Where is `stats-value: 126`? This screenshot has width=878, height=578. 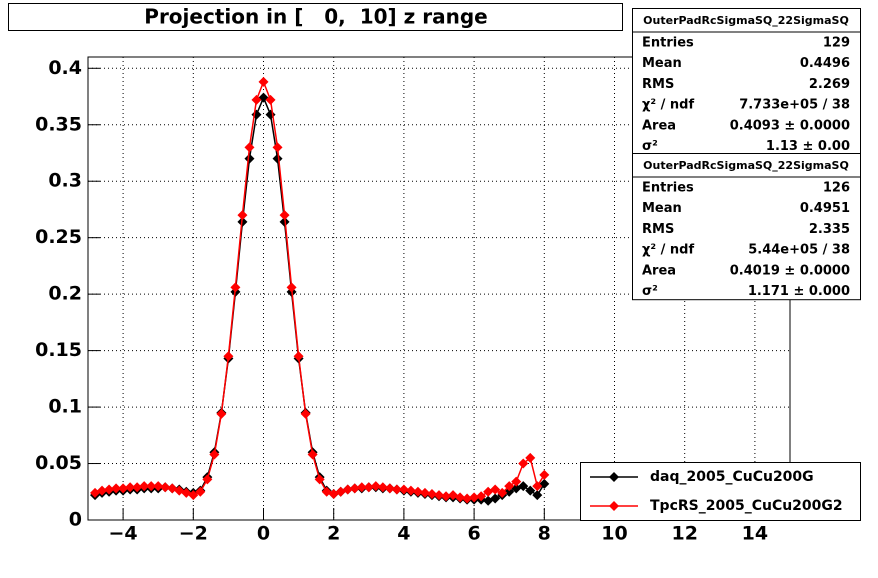 stats-value: 126 is located at coordinates (836, 188).